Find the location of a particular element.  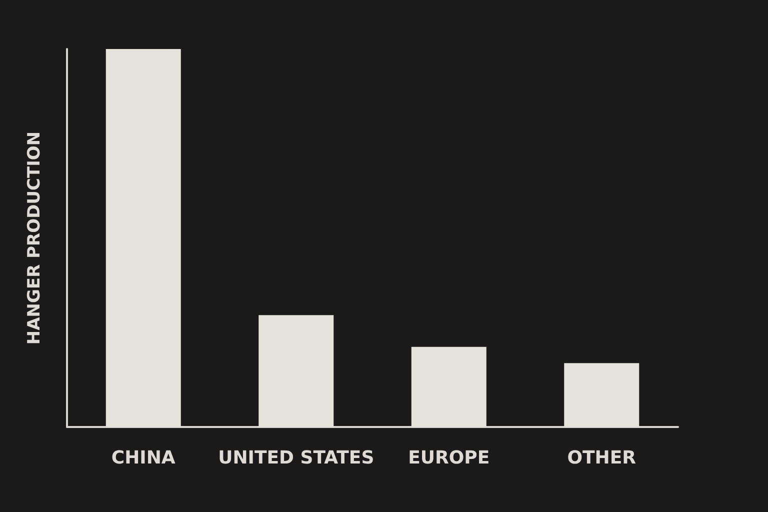

x-tick-label: UNITED STATES is located at coordinates (296, 458).